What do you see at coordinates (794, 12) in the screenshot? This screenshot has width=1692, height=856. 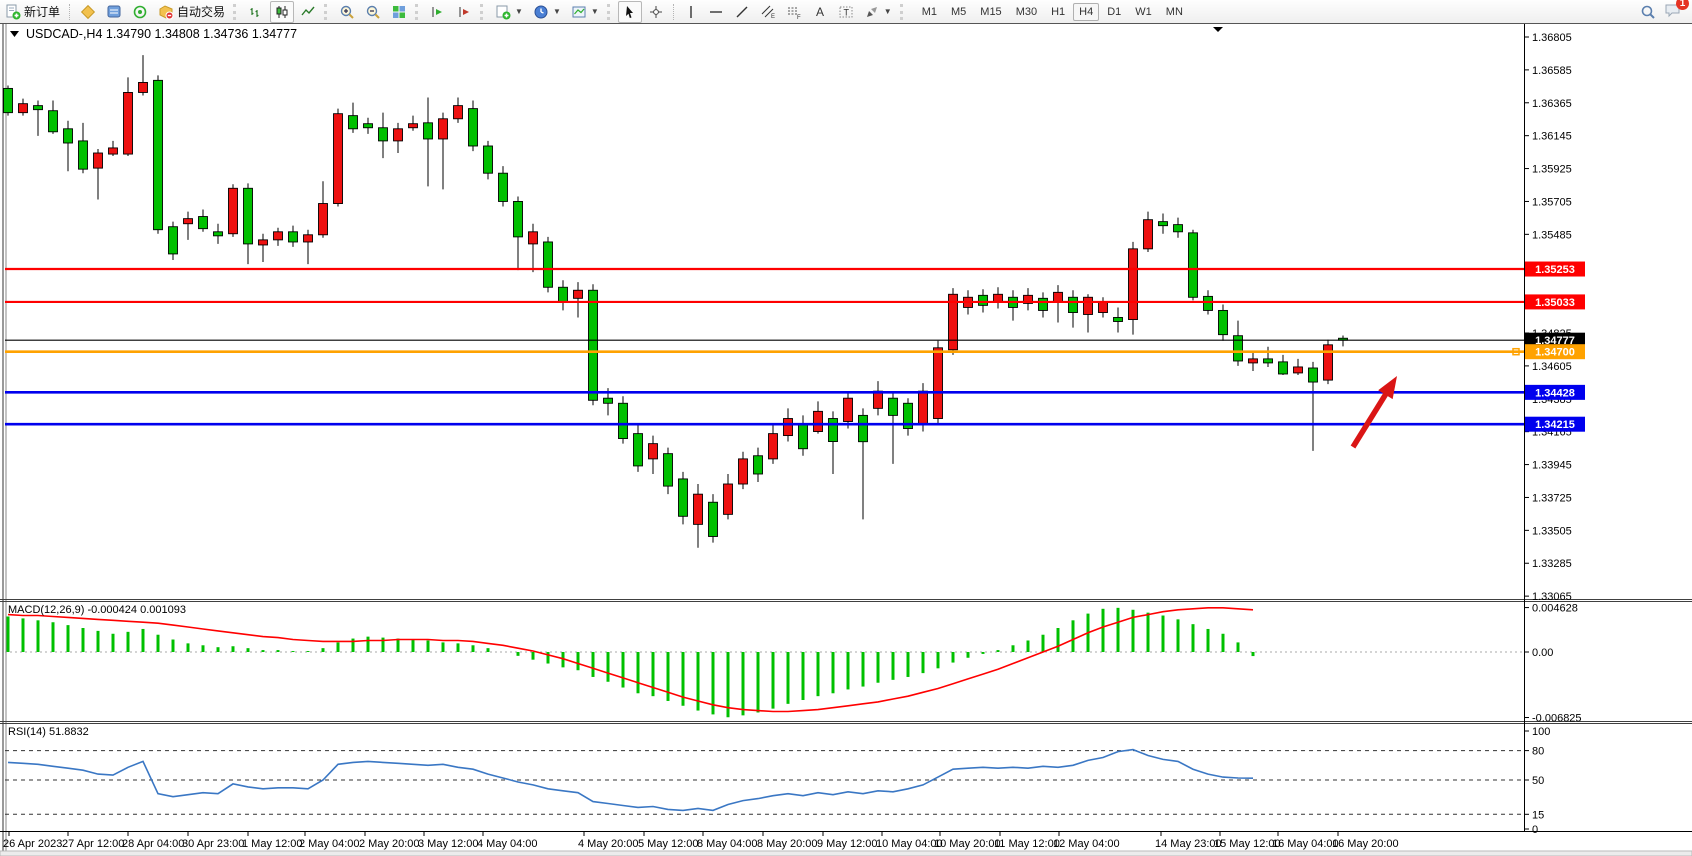 I see `fibonacci-button: F` at bounding box center [794, 12].